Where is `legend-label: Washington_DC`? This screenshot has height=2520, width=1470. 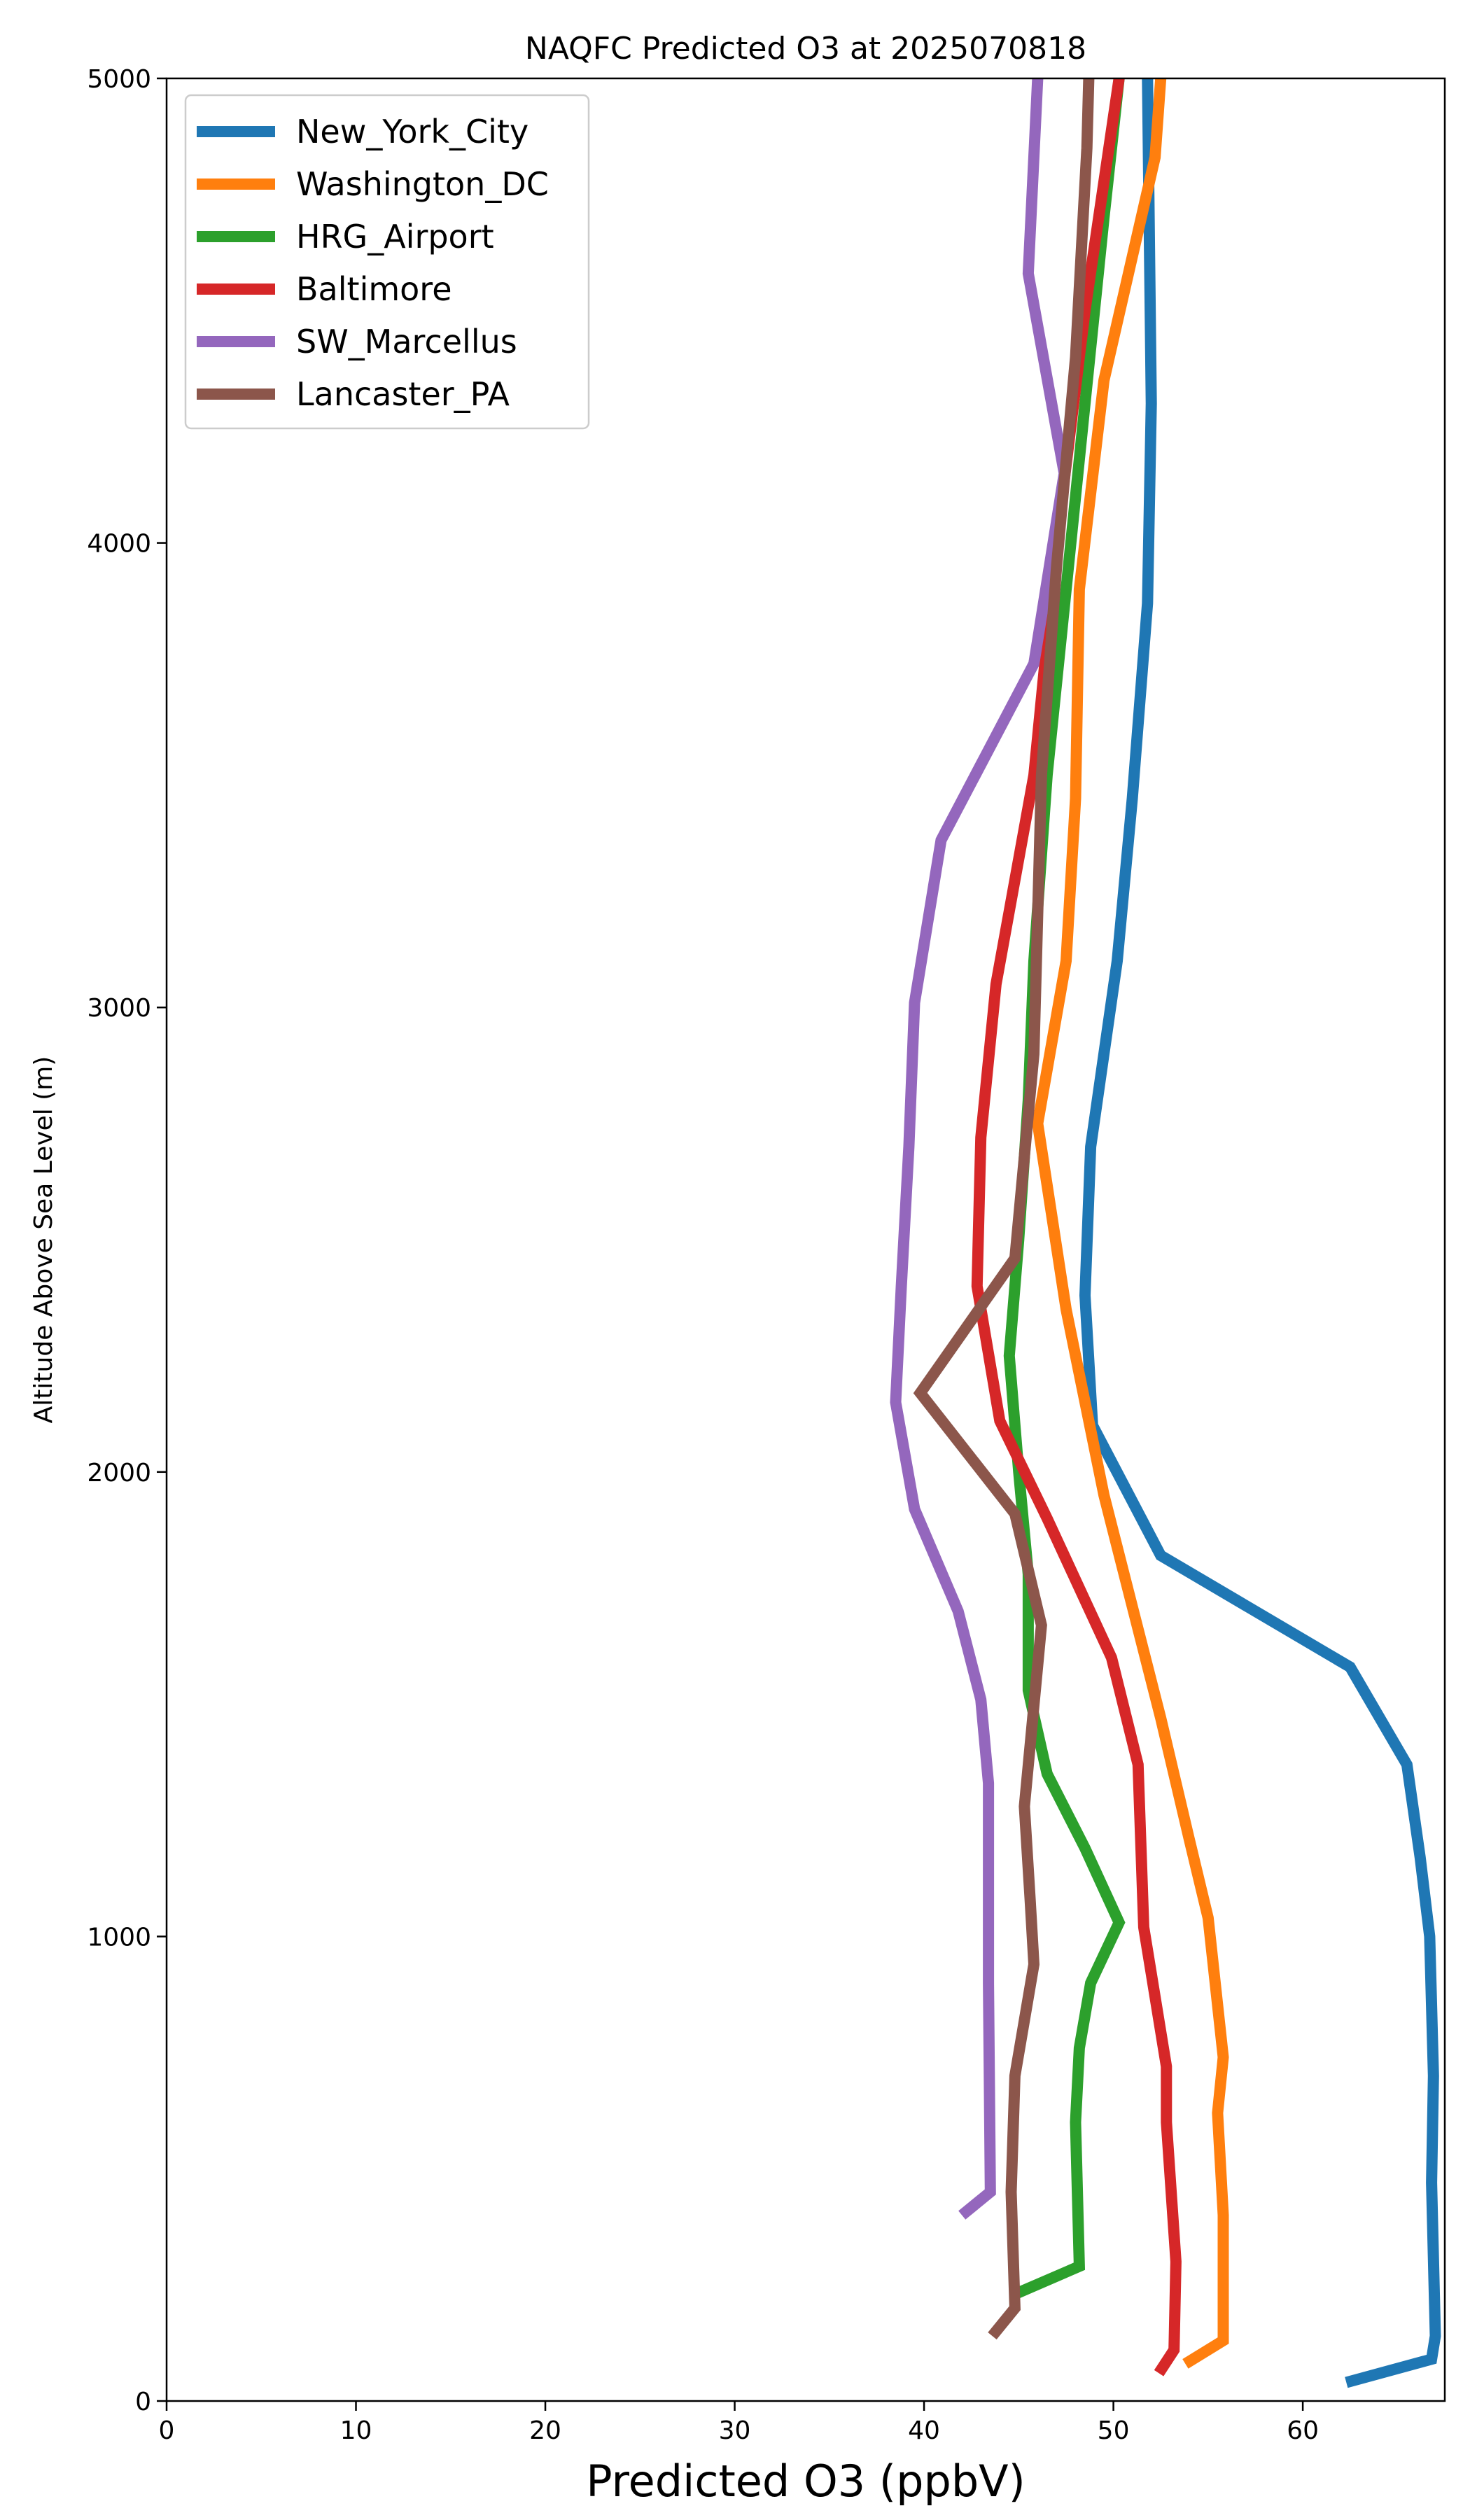
legend-label: Washington_DC is located at coordinates (422, 184).